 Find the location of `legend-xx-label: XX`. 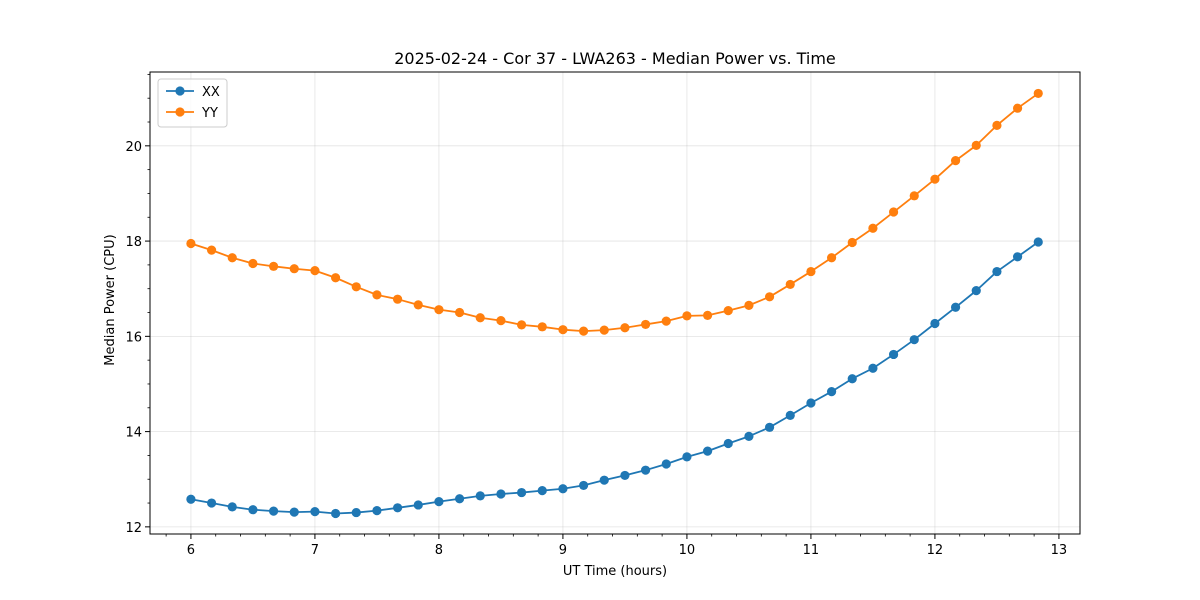

legend-xx-label: XX is located at coordinates (211, 92).